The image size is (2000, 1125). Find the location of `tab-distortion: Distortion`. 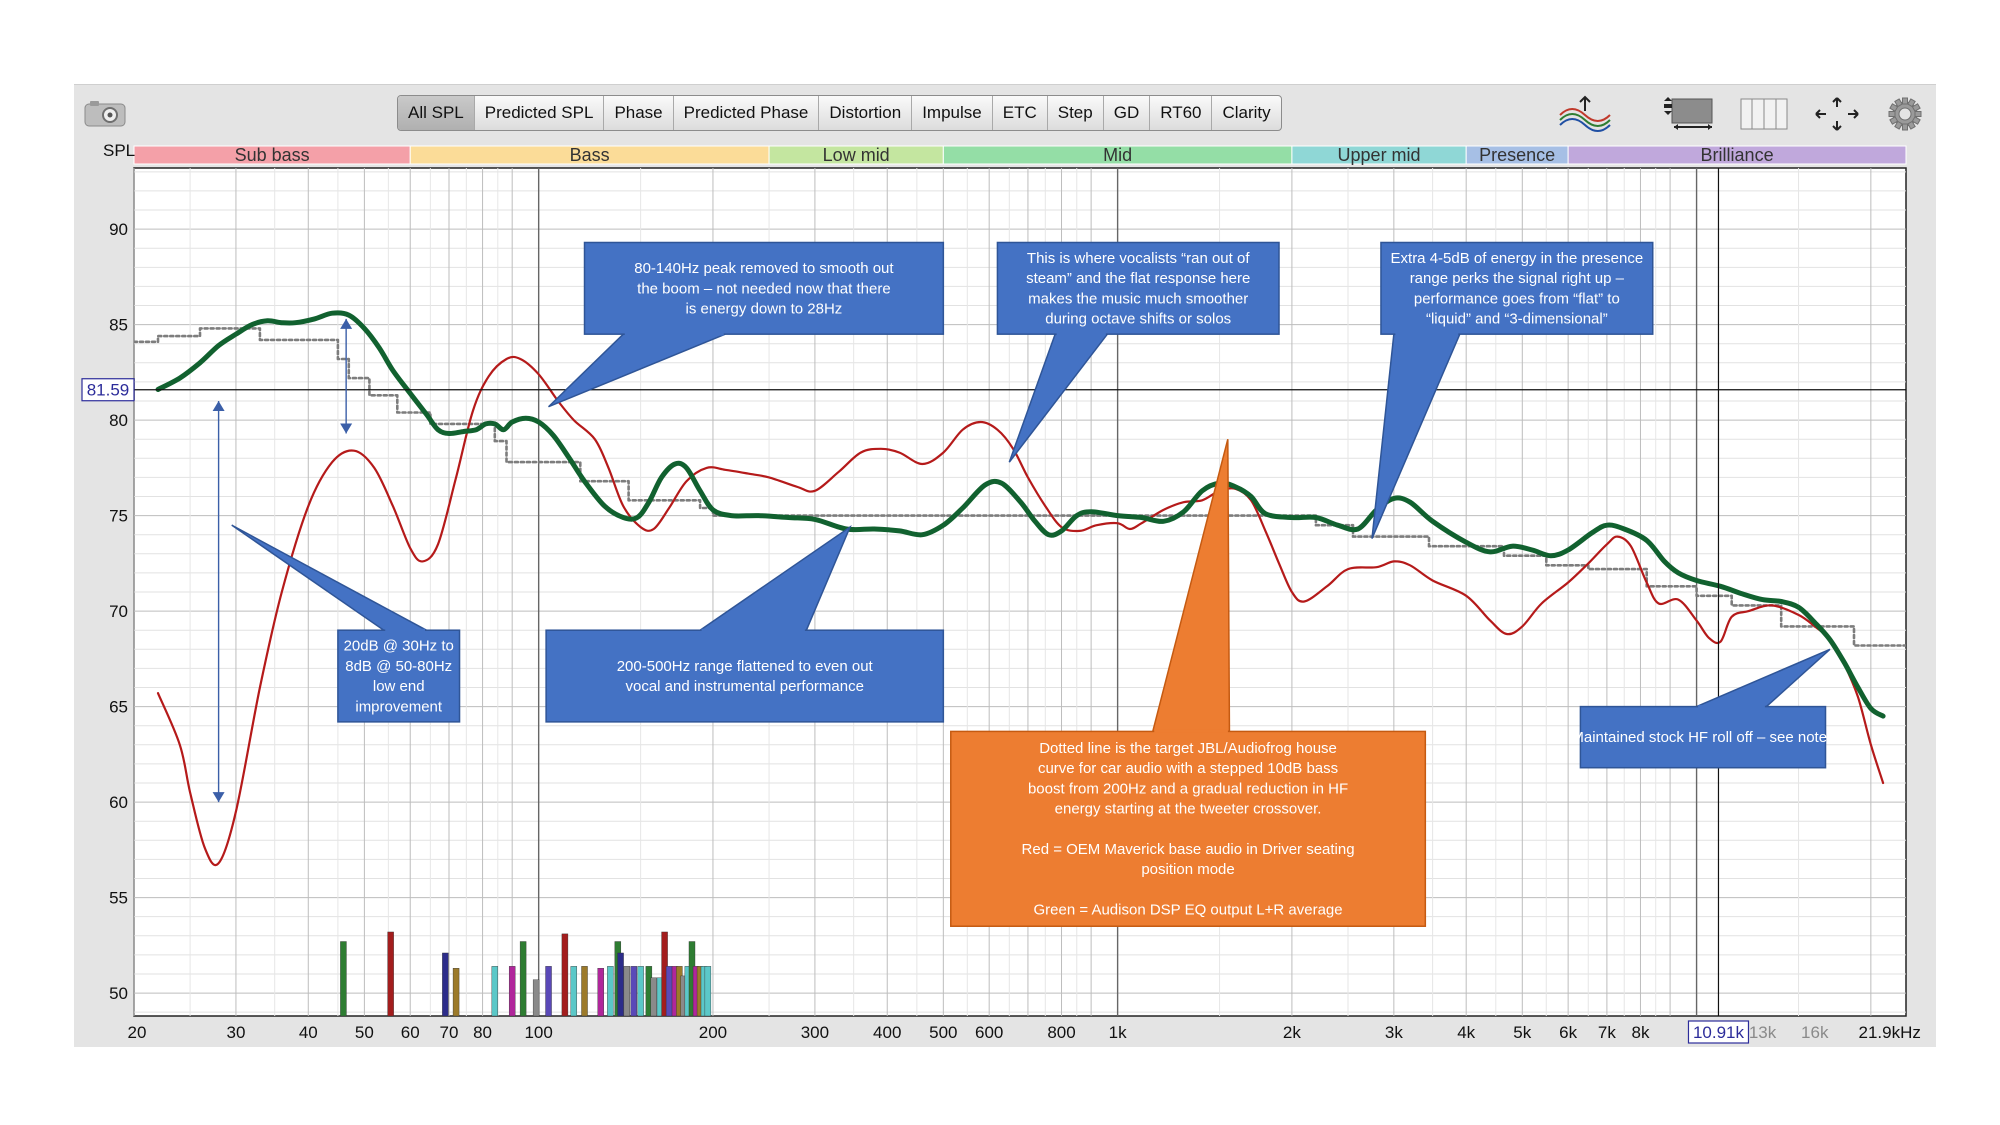

tab-distortion: Distortion is located at coordinates (866, 113).